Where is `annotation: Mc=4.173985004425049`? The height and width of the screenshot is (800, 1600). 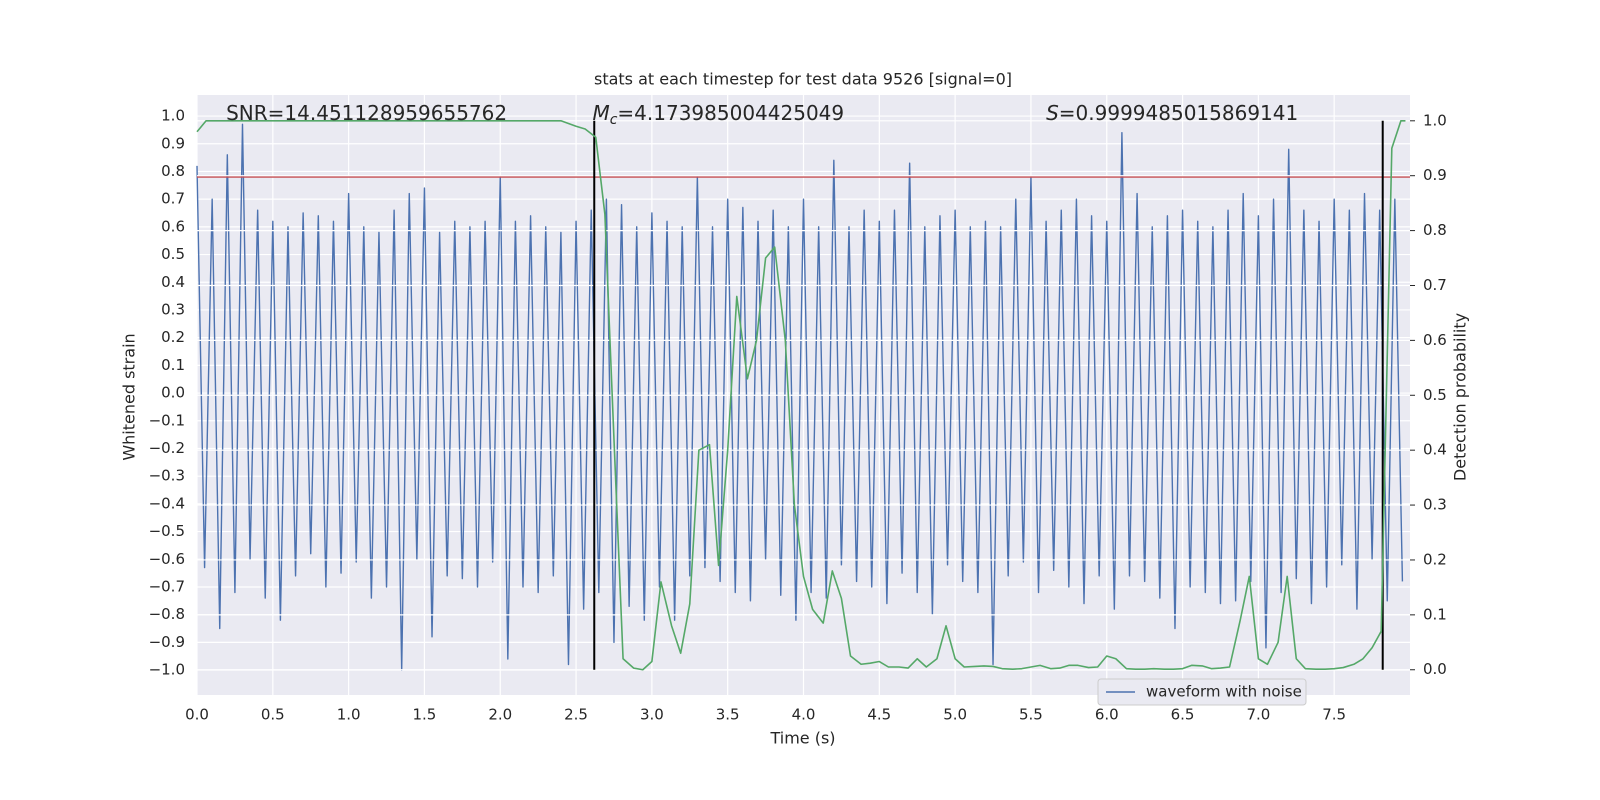 annotation: Mc=4.173985004425049 is located at coordinates (718, 115).